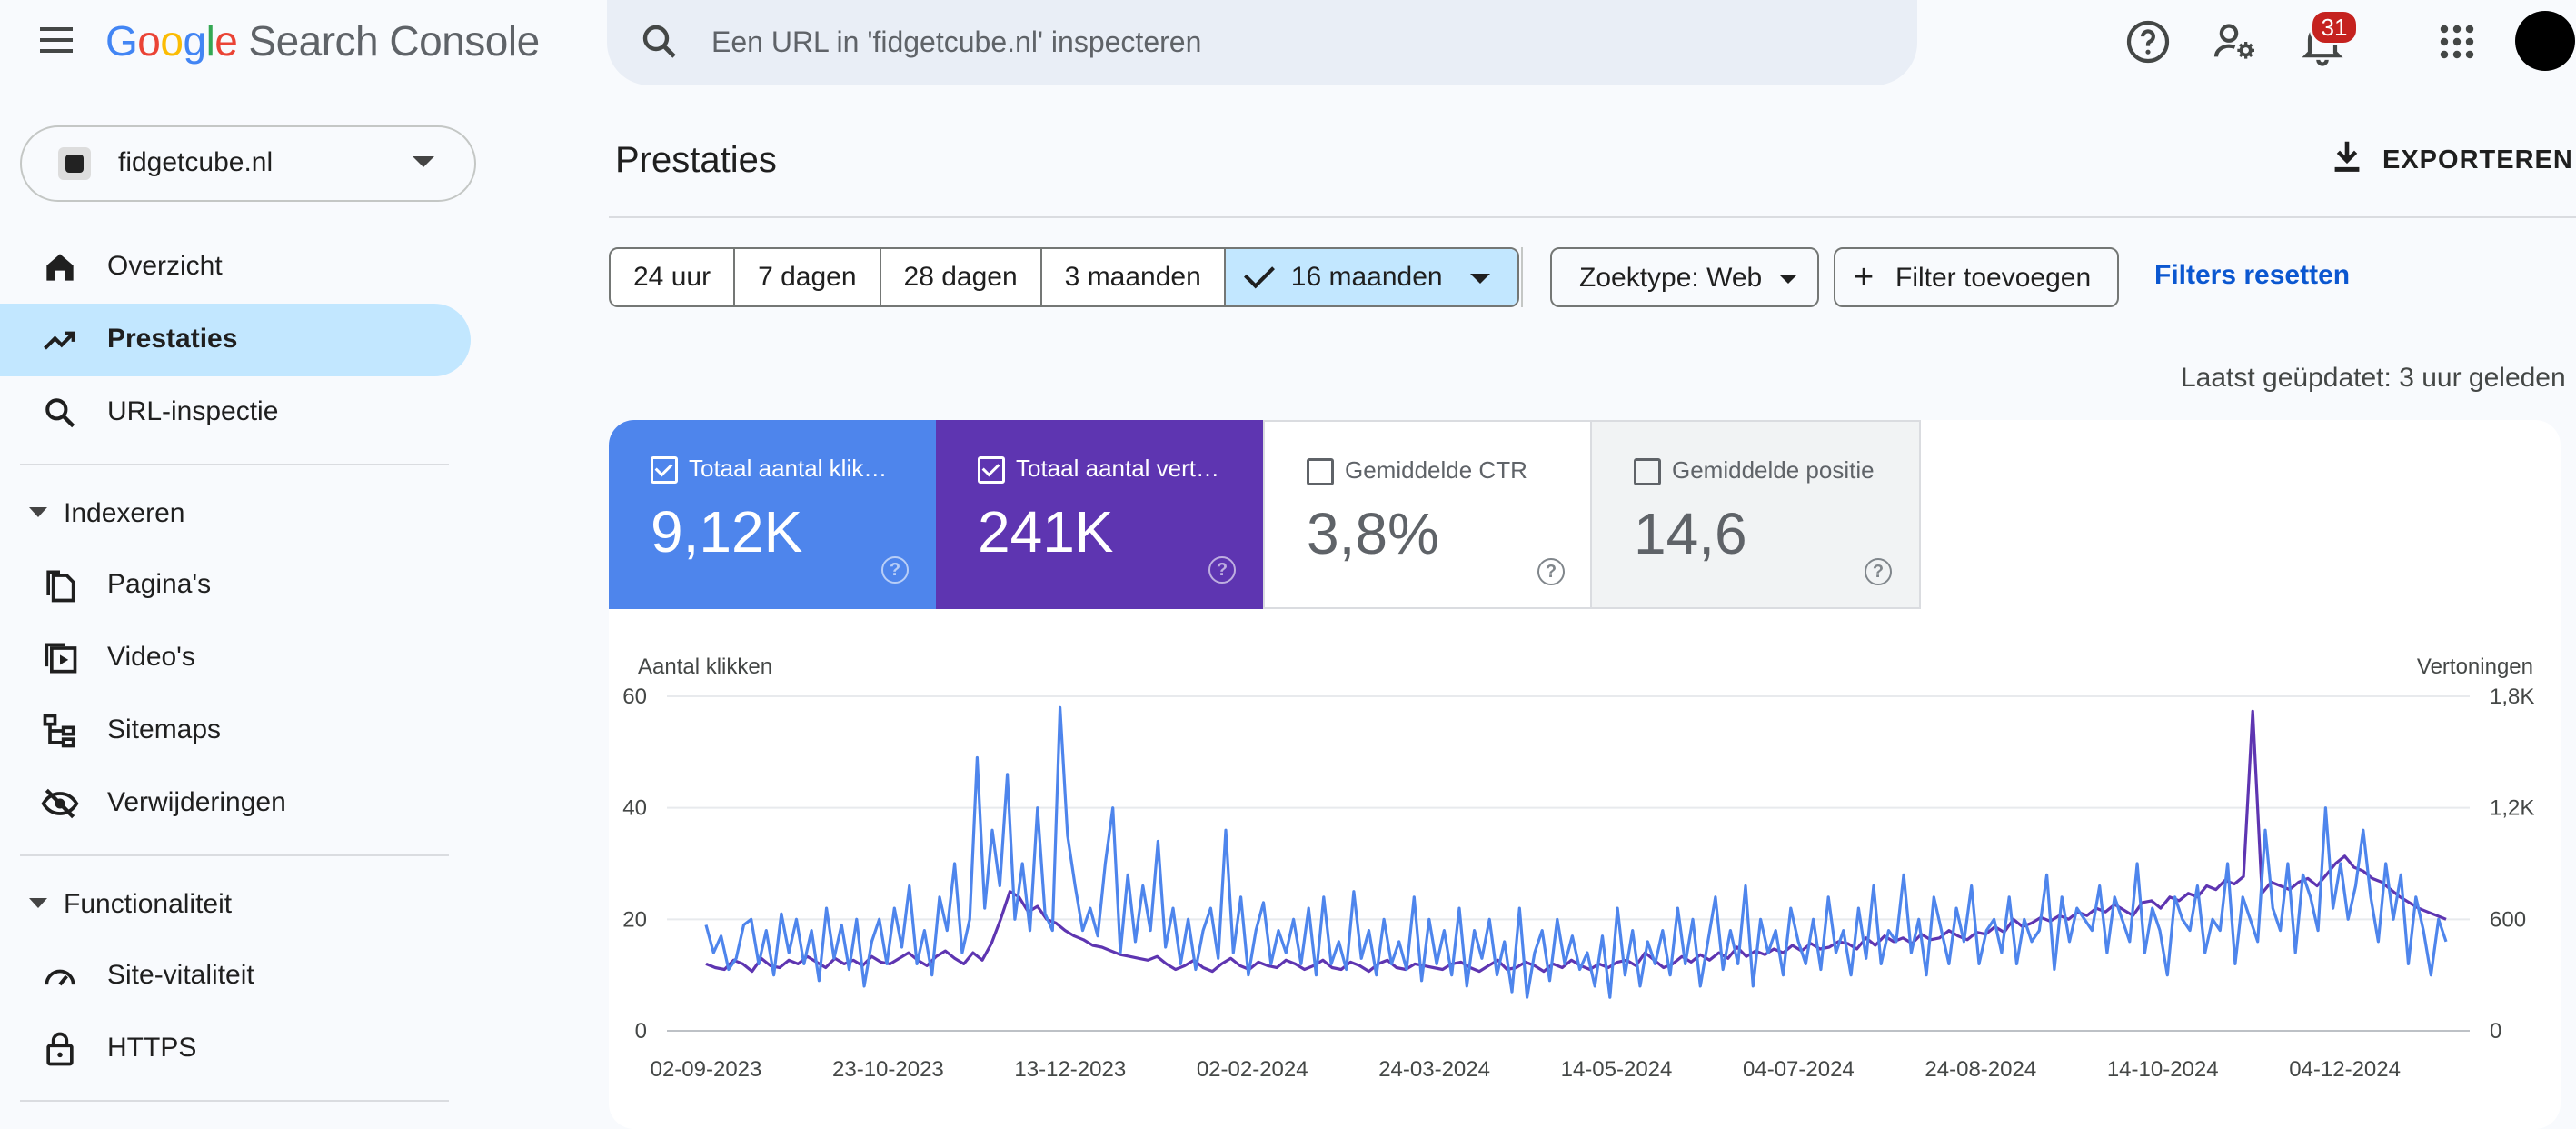  Describe the element at coordinates (1522, 277) in the screenshot. I see `filter-separator` at that location.